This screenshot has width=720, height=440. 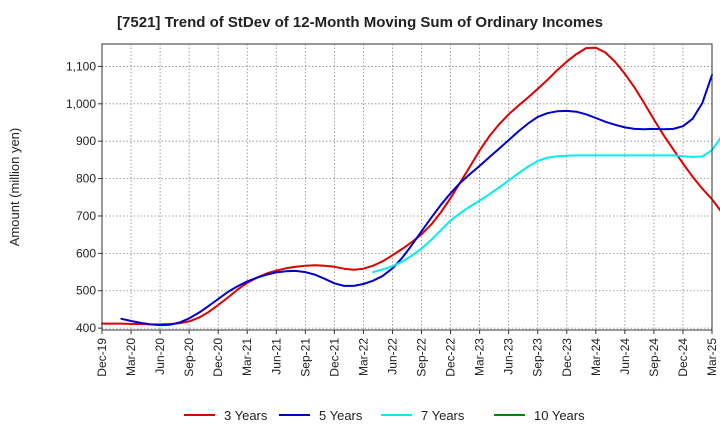 What do you see at coordinates (86, 216) in the screenshot?
I see `y-tick-label: 700` at bounding box center [86, 216].